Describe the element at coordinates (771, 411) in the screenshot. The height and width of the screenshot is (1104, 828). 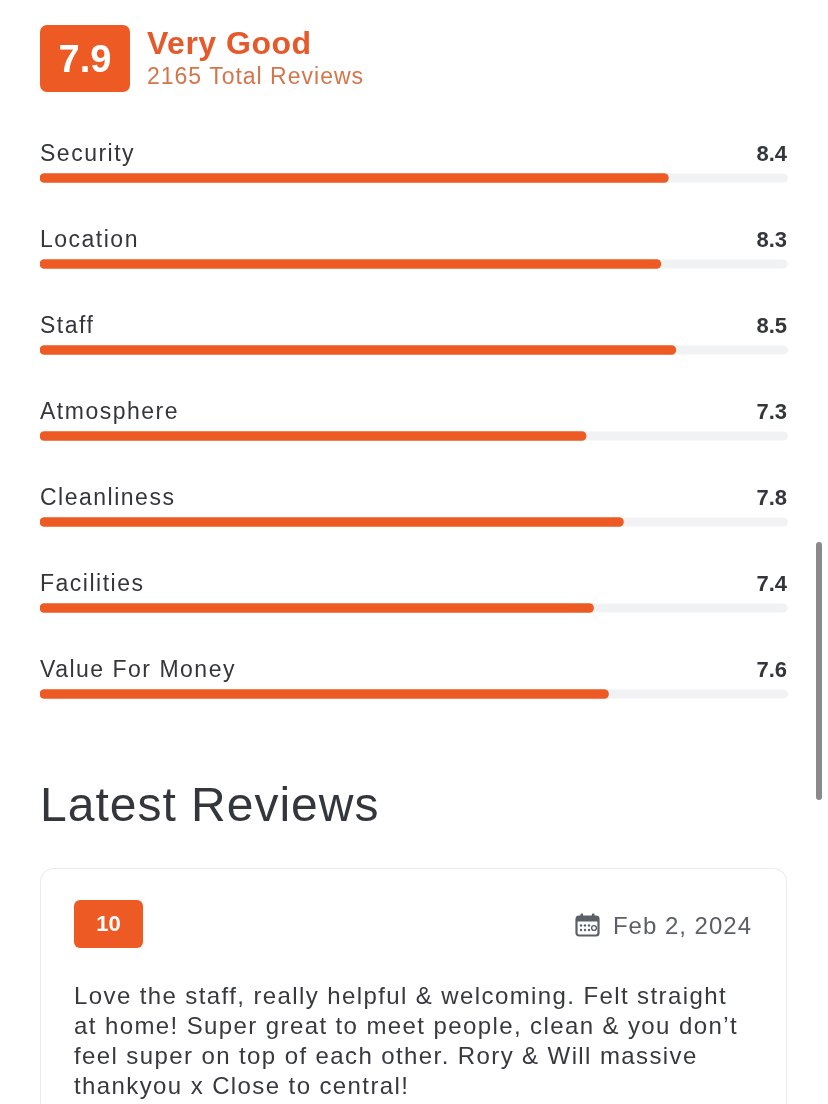
I see `data-label: 7.3` at that location.